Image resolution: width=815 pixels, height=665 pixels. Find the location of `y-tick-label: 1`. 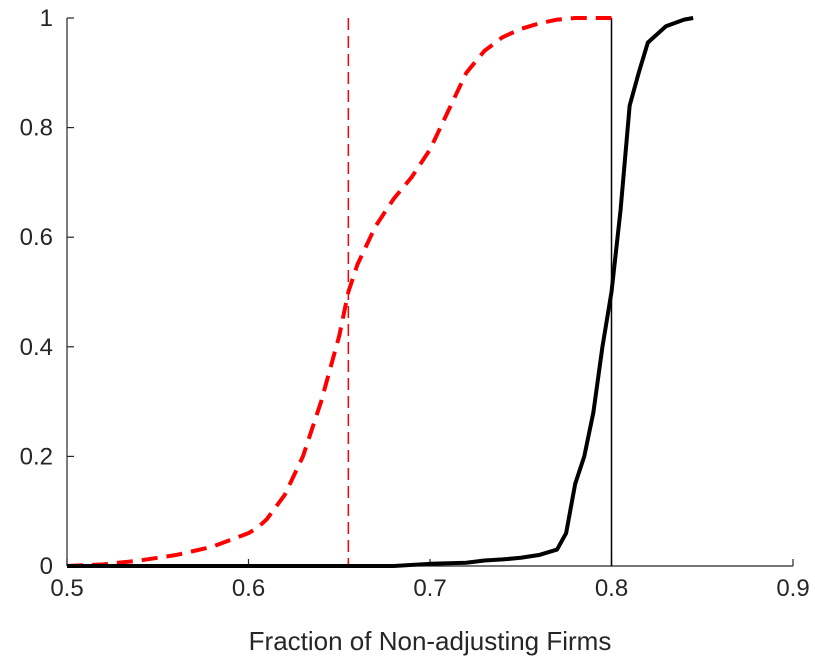

y-tick-label: 1 is located at coordinates (46, 18).